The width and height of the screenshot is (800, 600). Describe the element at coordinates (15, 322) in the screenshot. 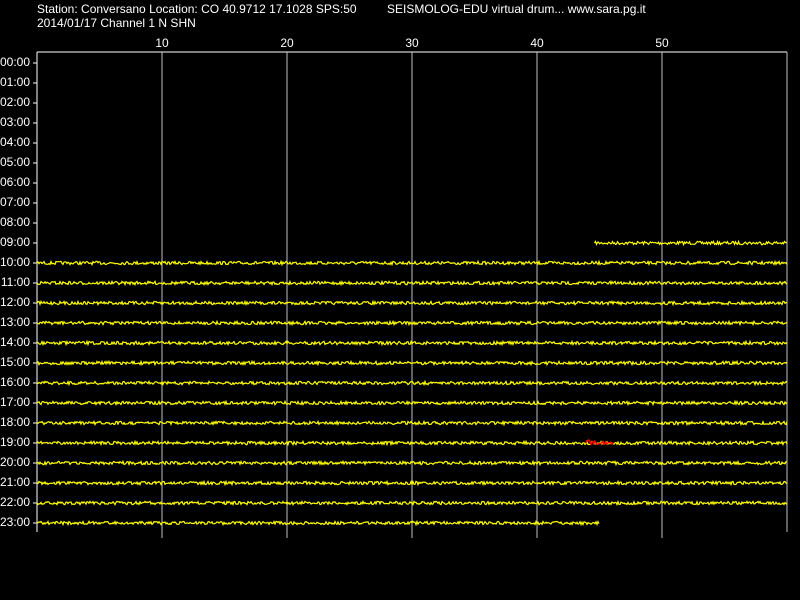

I see `hour-label: 13:00` at that location.